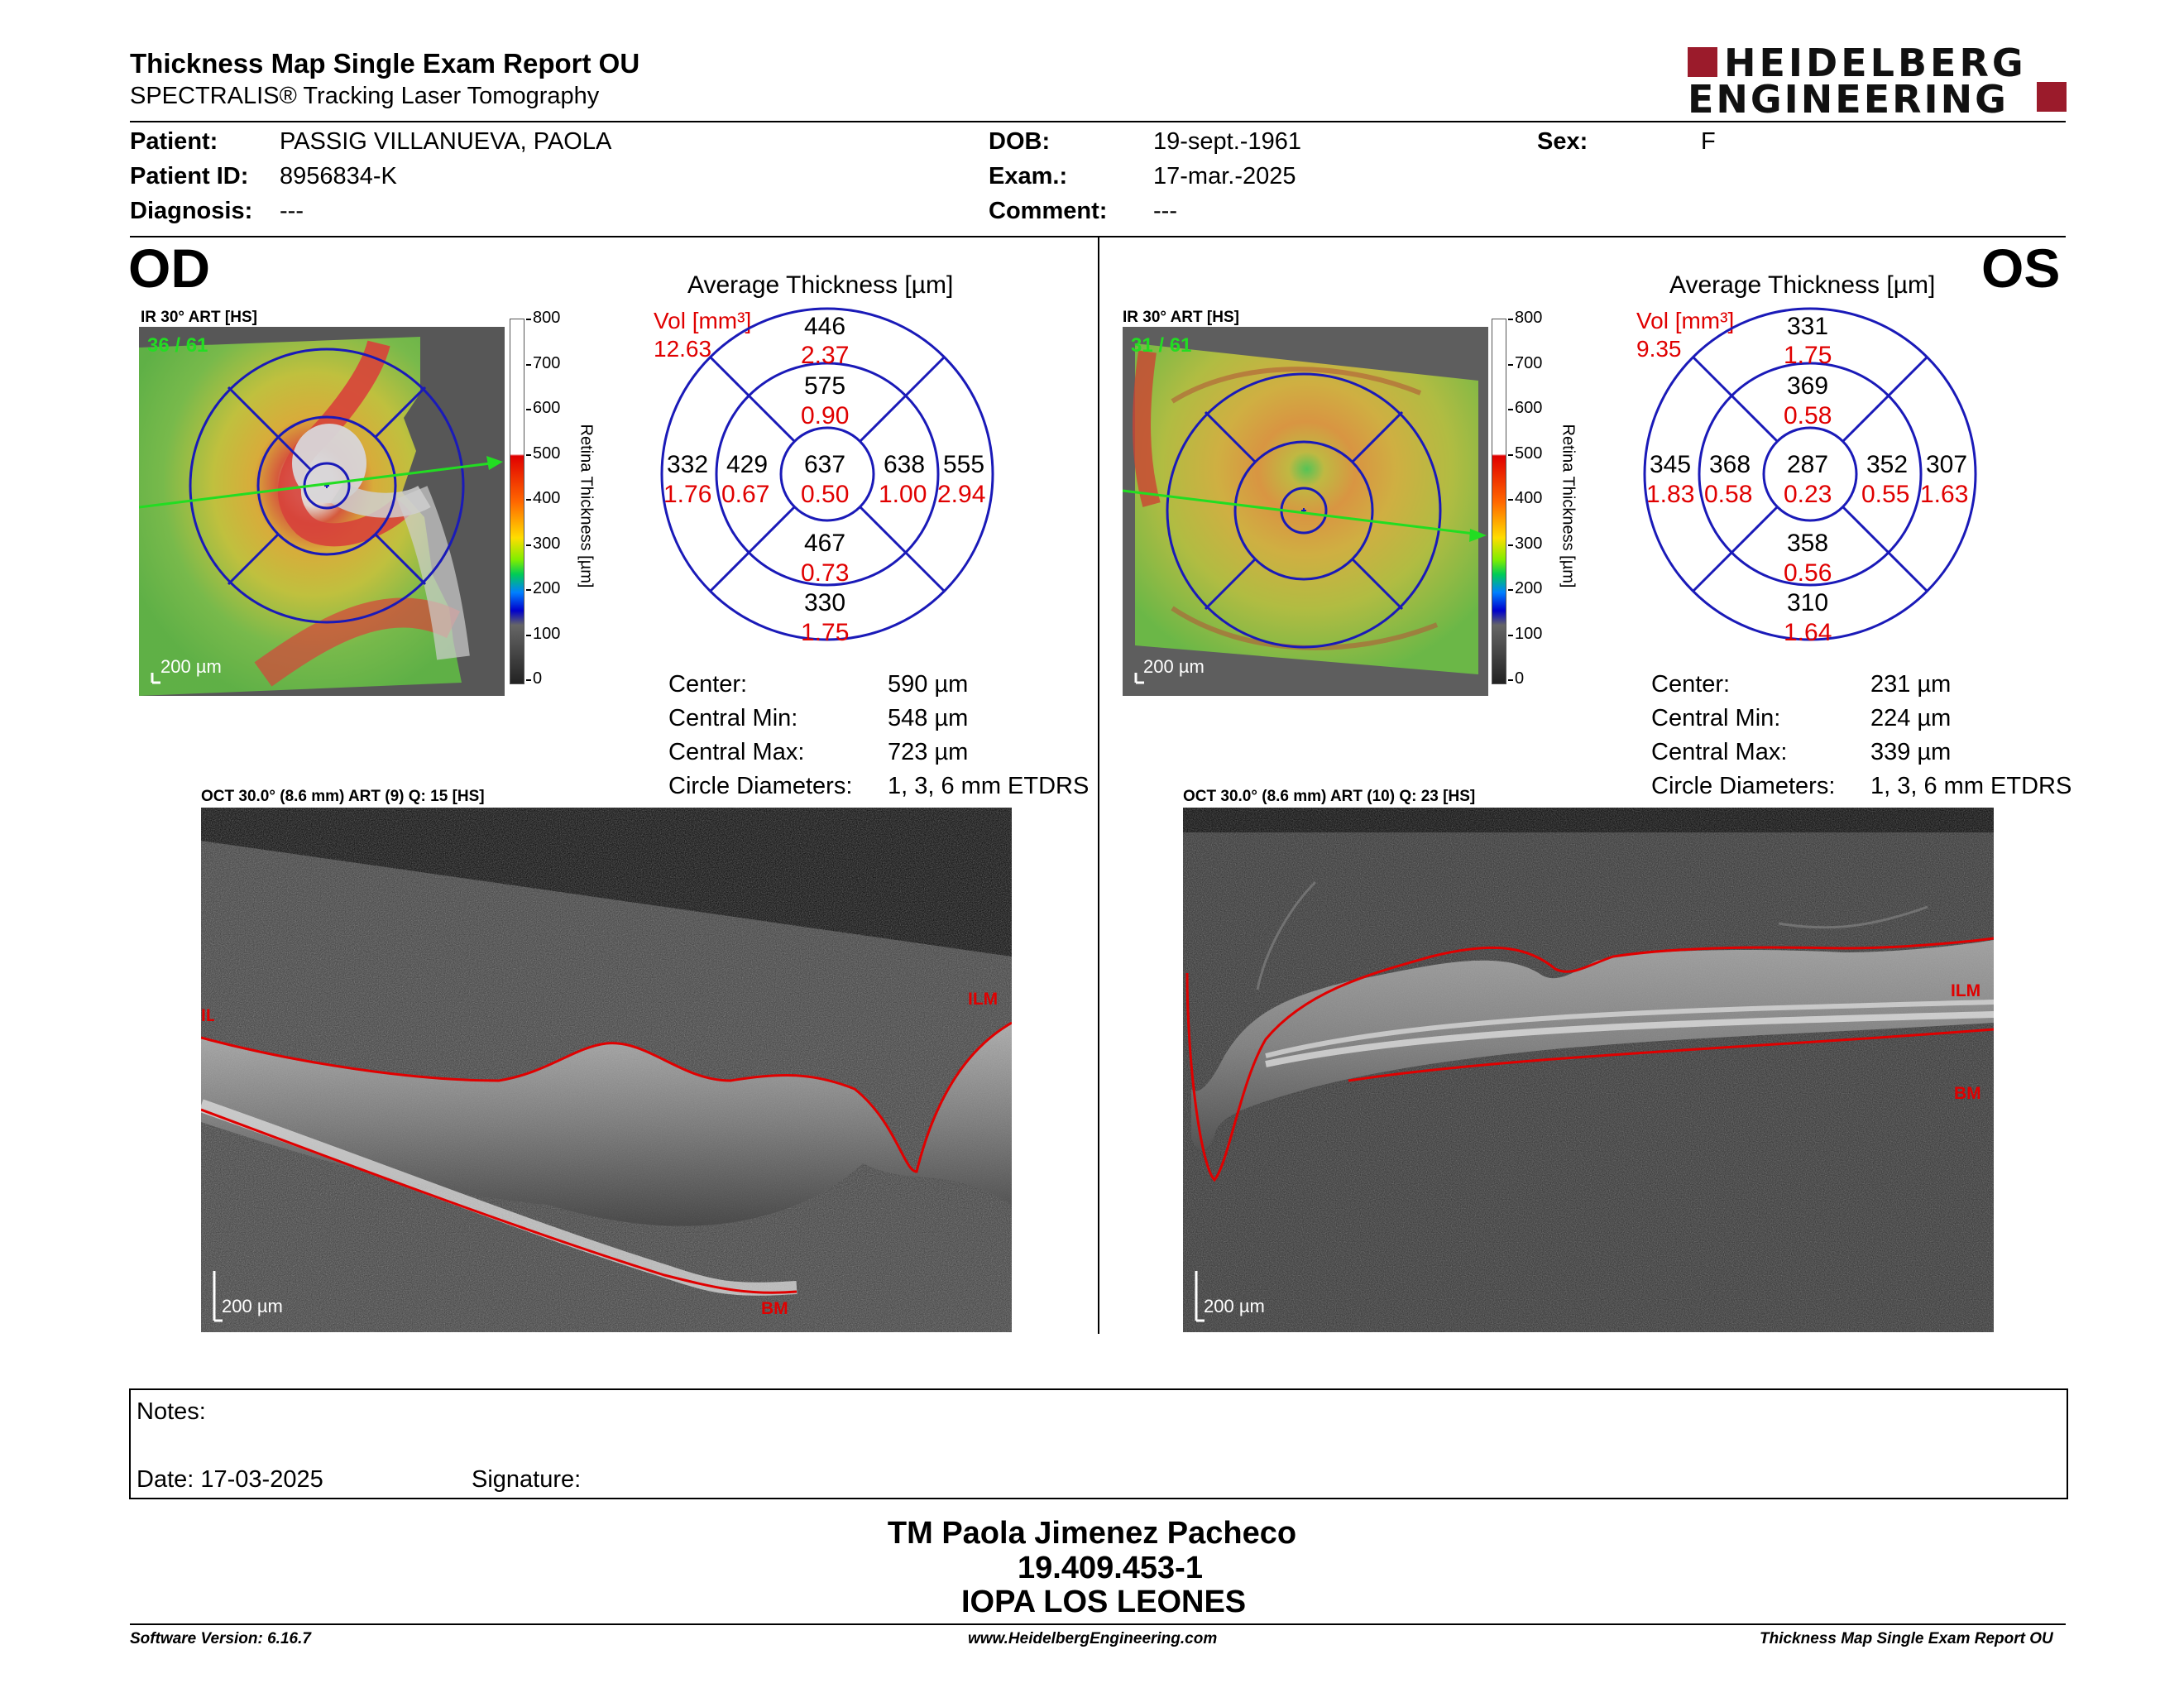 The image size is (2184, 1688). Describe the element at coordinates (365, 96) in the screenshot. I see `report-subtitle: SPECTRALIS® Tracking Laser Tomography` at that location.